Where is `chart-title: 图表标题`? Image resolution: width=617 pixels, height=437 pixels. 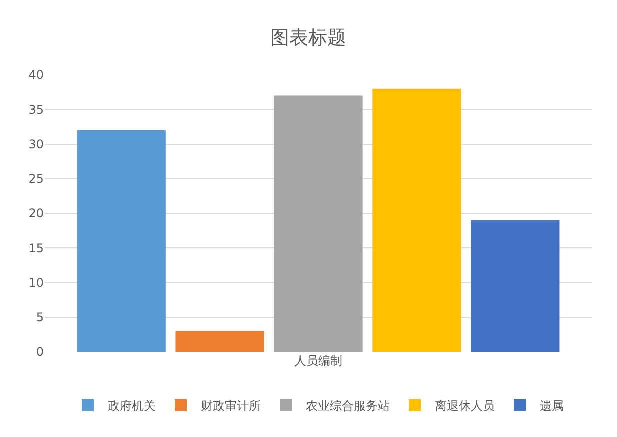
chart-title: 图表标题 is located at coordinates (308, 37).